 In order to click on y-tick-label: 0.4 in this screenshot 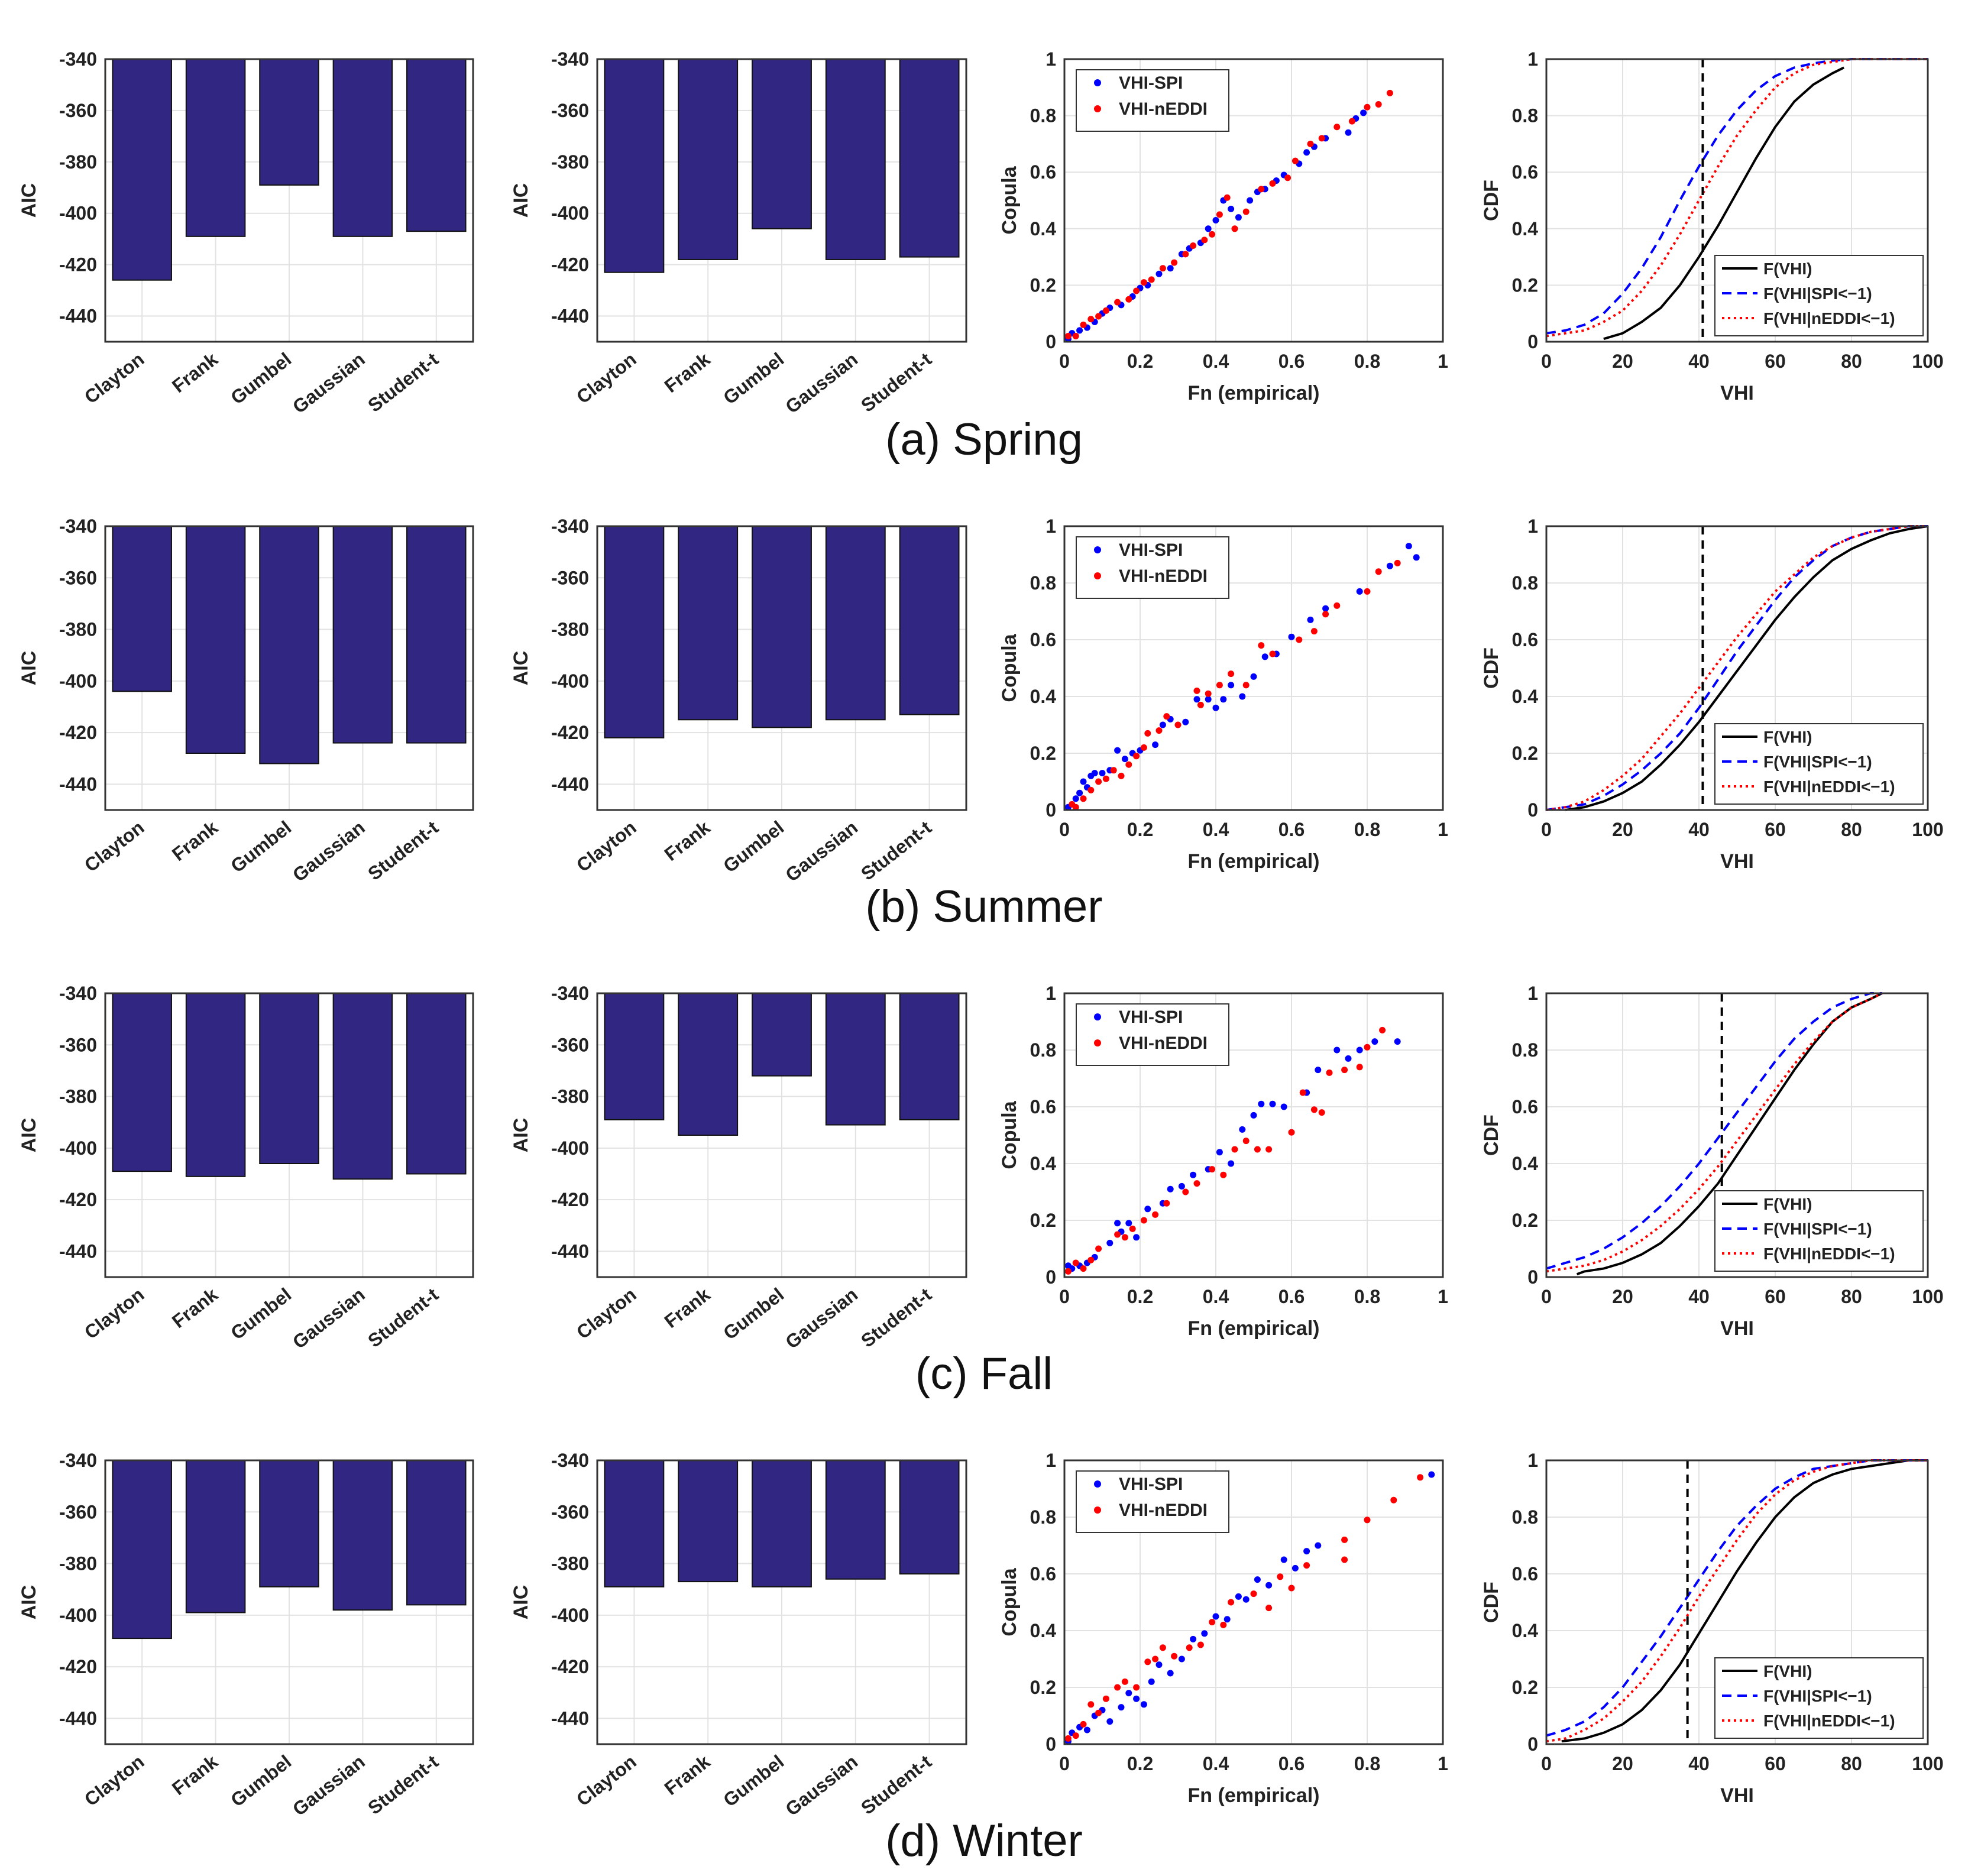, I will do `click(1043, 697)`.